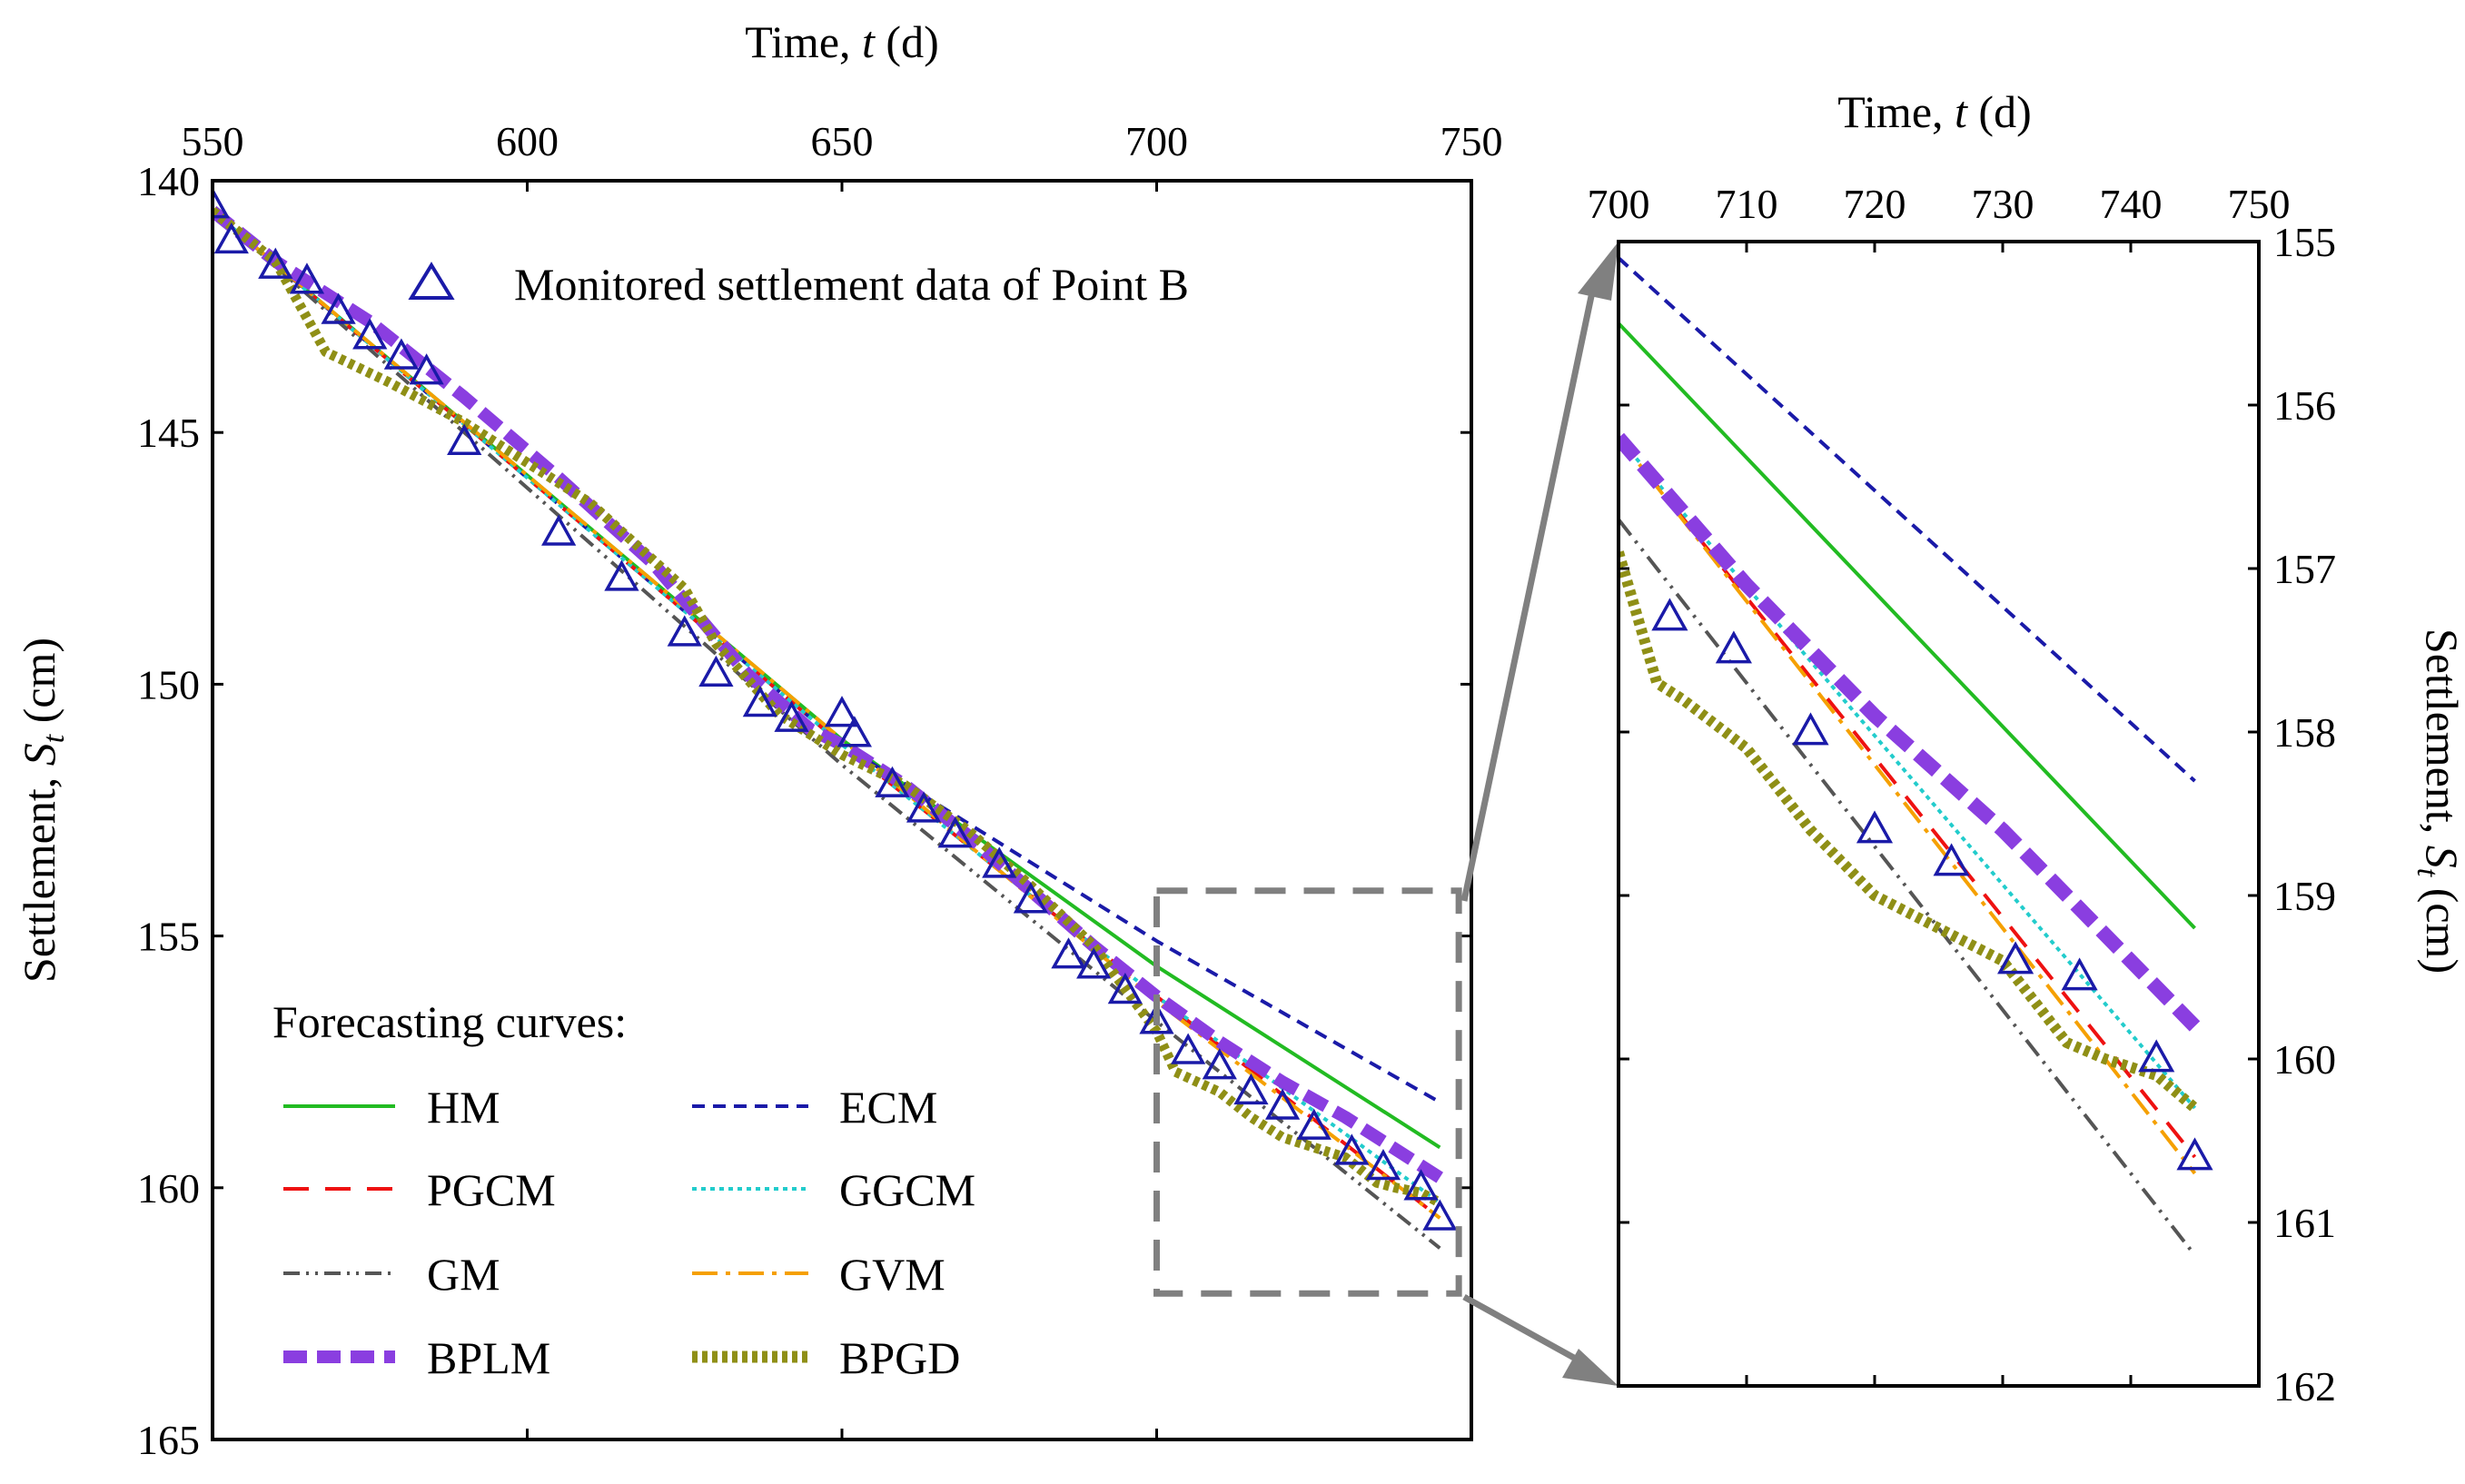 The height and width of the screenshot is (1484, 2465). I want to click on inset-y-tick-label: 155, so click(2304, 242).